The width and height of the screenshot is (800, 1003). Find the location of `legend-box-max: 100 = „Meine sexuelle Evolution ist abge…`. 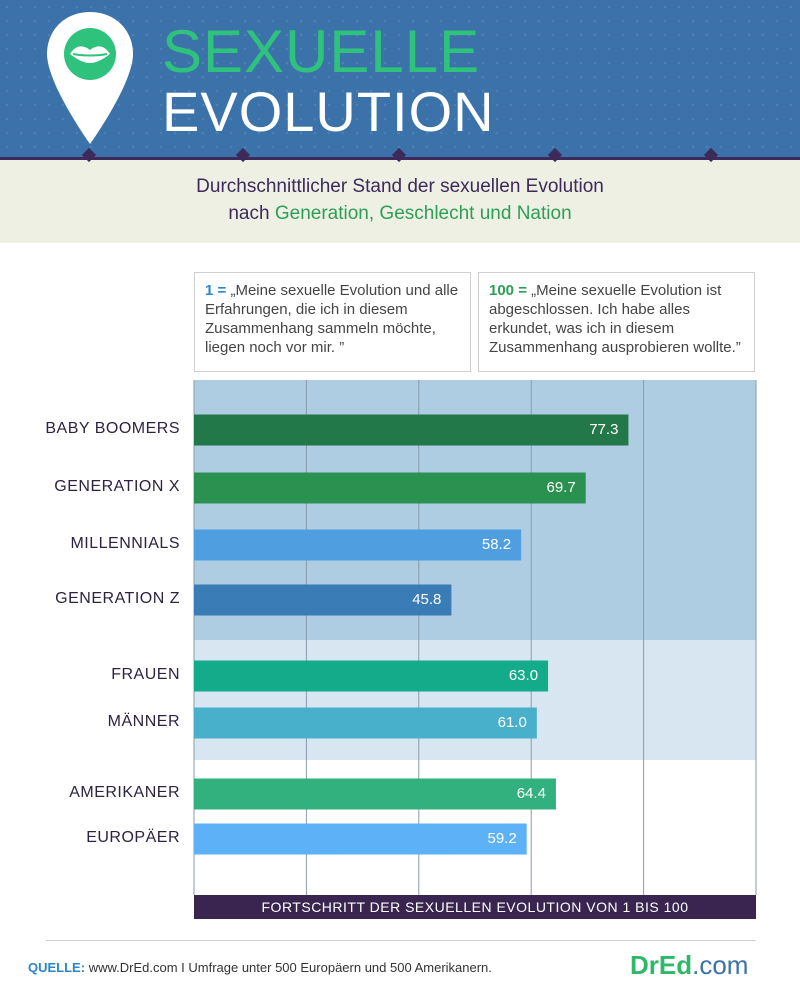

legend-box-max: 100 = „Meine sexuelle Evolution ist abge… is located at coordinates (616, 322).